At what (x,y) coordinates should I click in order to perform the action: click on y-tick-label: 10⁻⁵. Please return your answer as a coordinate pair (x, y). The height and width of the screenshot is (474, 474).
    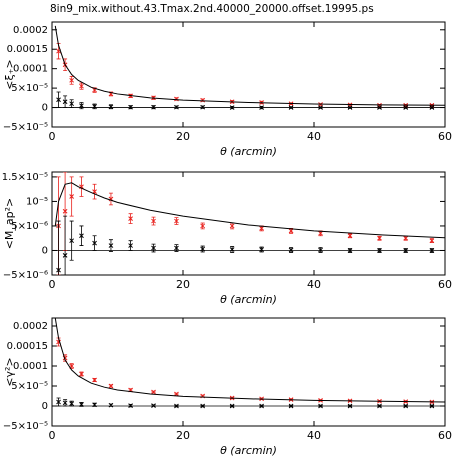
    Looking at the image, I should click on (37, 201).